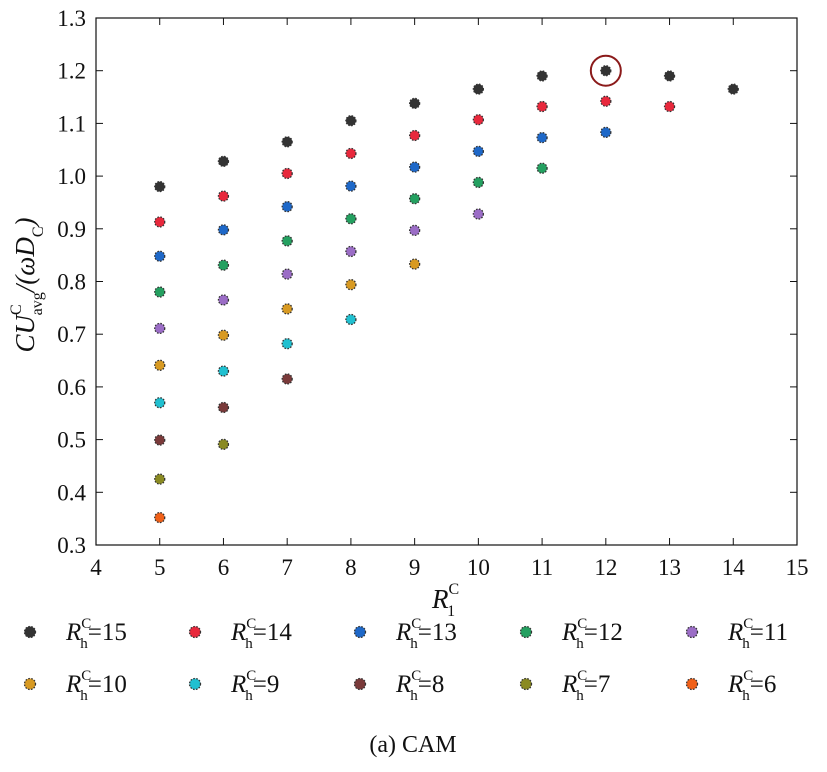 This screenshot has width=827, height=772. Describe the element at coordinates (233, 686) in the screenshot. I see `legend-item-9: RC h=9` at that location.